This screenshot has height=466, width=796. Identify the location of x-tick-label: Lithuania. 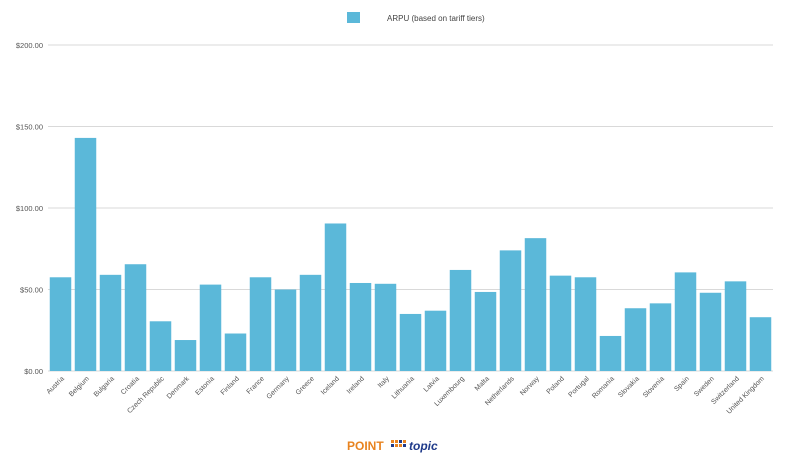
(403, 387).